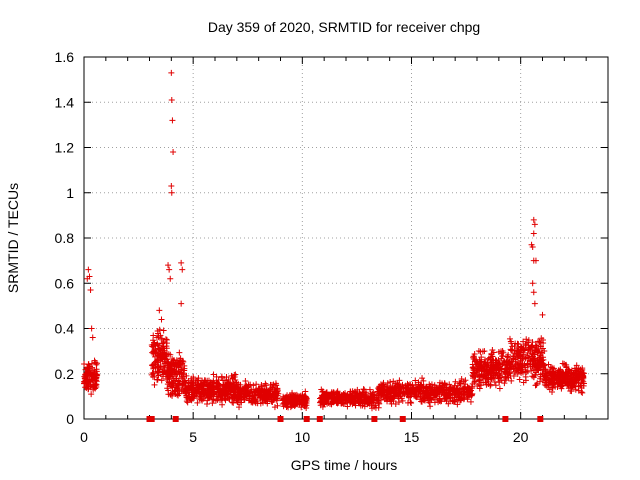 The image size is (640, 480). I want to click on x-tick-label: 0, so click(84, 437).